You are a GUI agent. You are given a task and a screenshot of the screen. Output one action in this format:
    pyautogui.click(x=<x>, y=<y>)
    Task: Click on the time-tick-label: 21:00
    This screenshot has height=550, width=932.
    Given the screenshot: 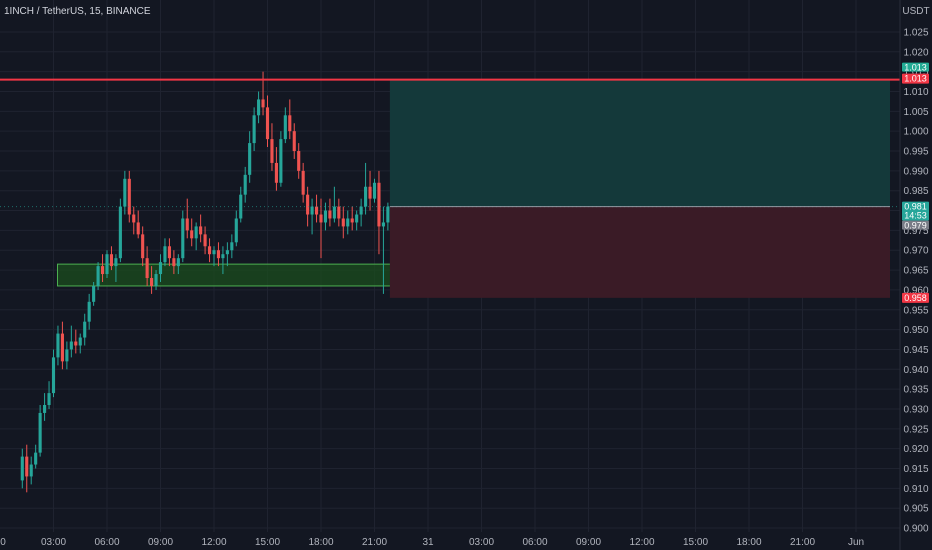 What is the action you would take?
    pyautogui.click(x=802, y=542)
    